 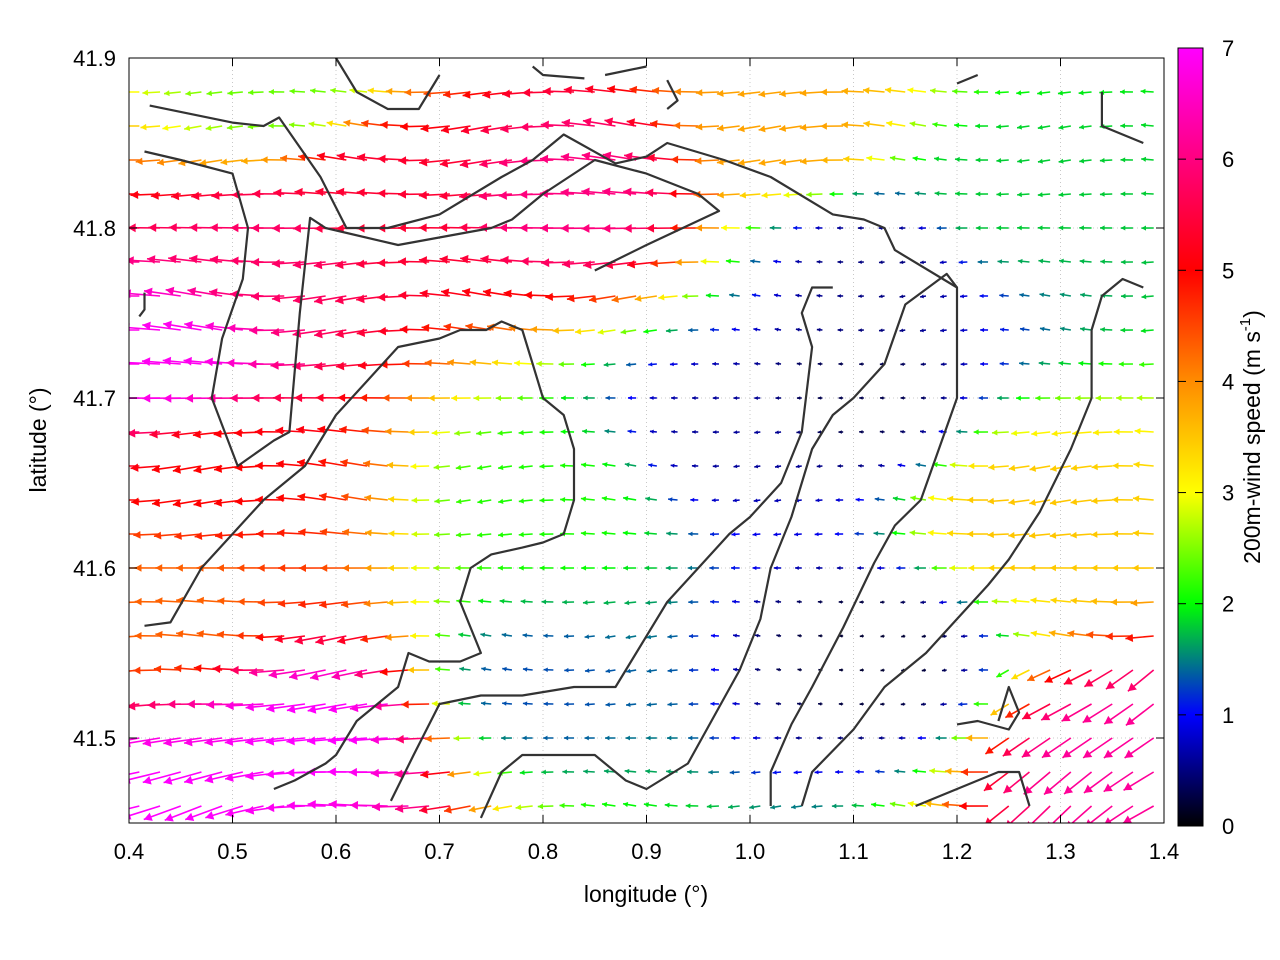 What do you see at coordinates (1228, 715) in the screenshot?
I see `colorbar-tick-label: 1` at bounding box center [1228, 715].